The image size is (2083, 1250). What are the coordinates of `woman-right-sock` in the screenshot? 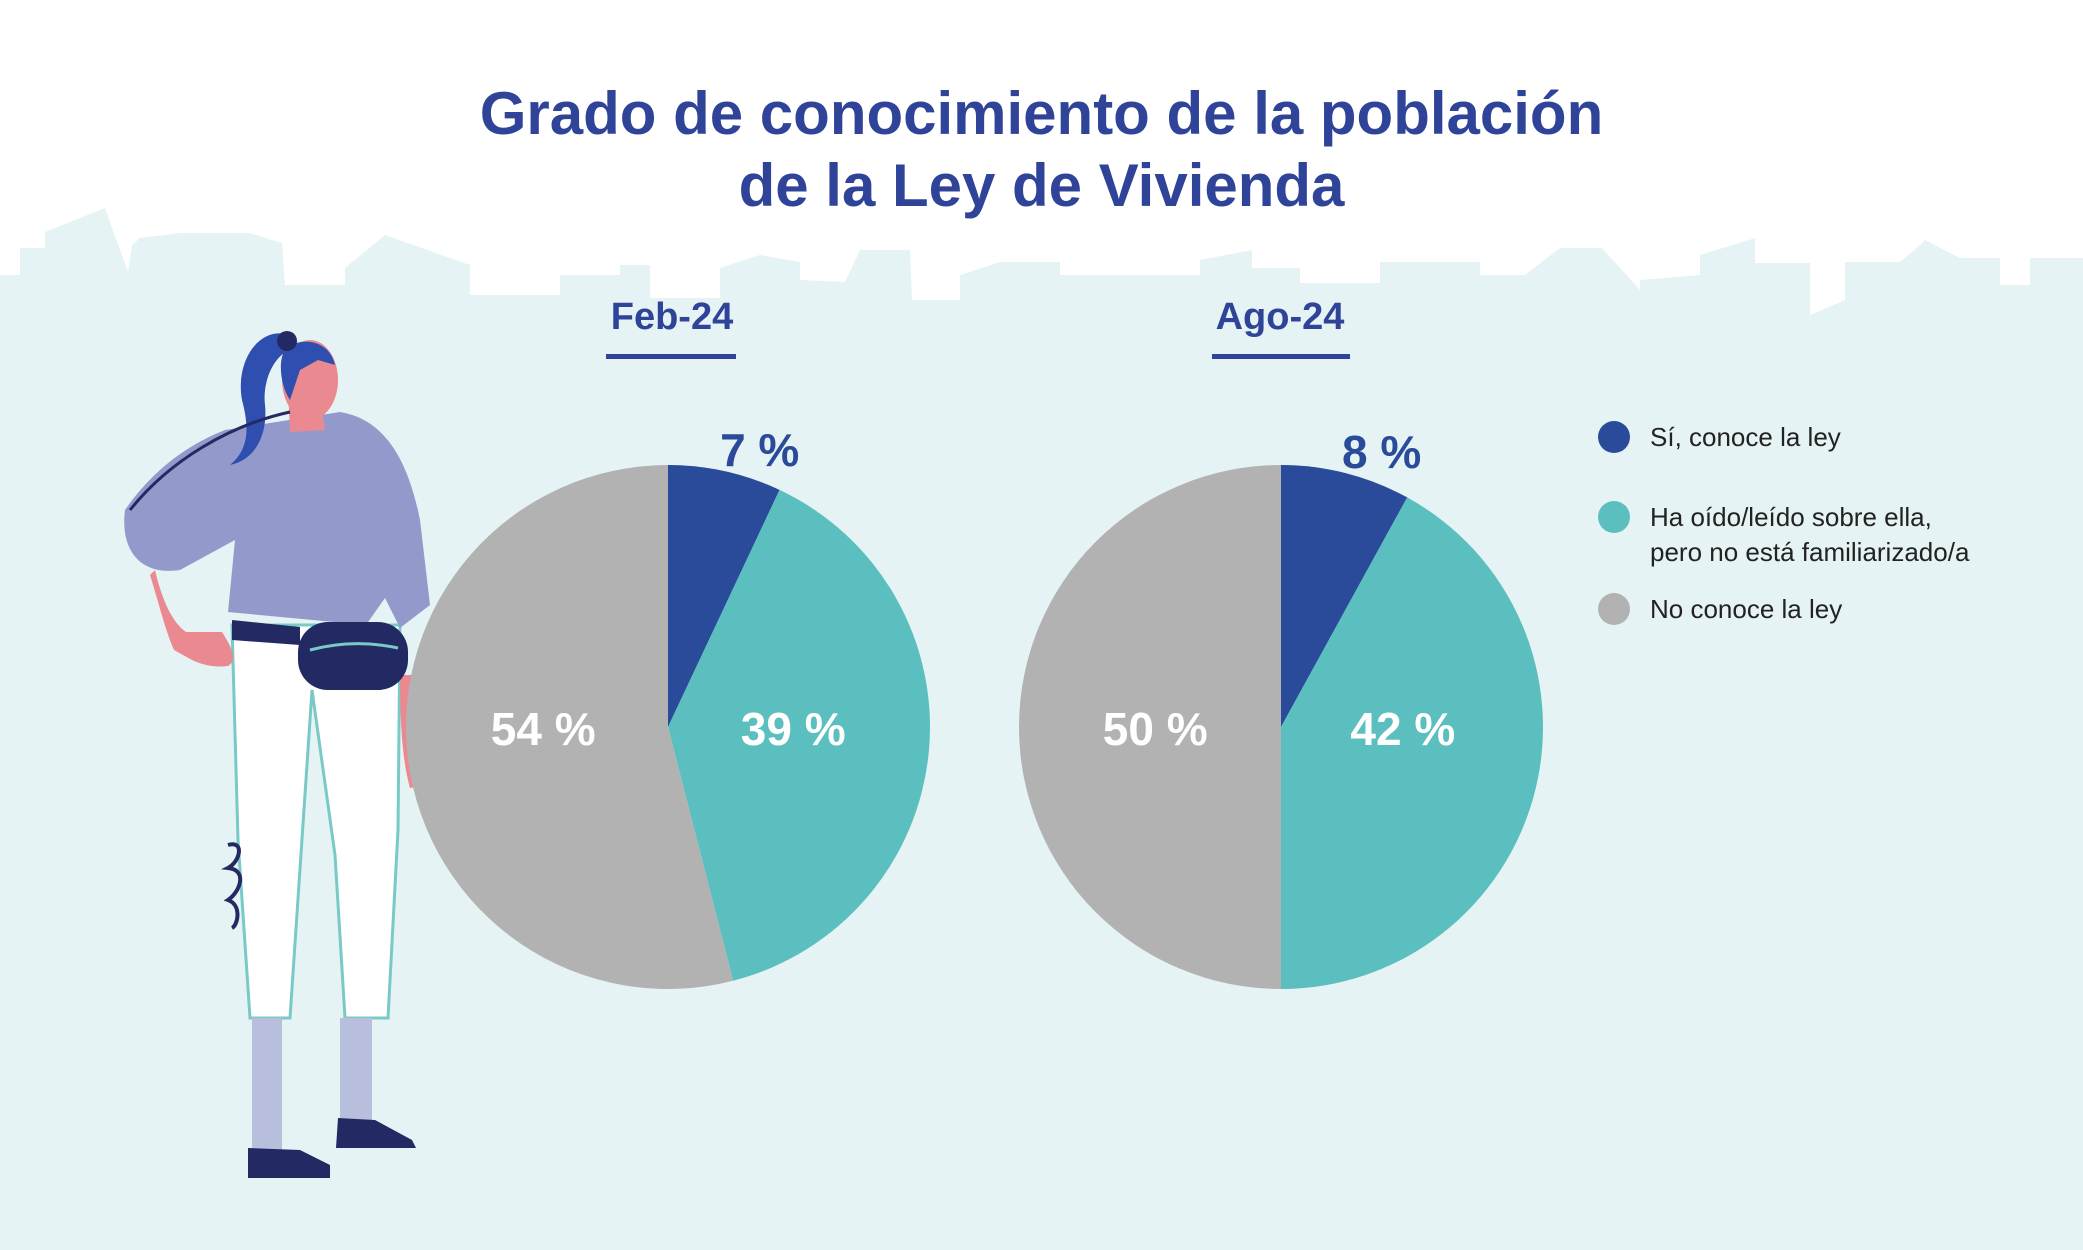 It's located at (356, 1069).